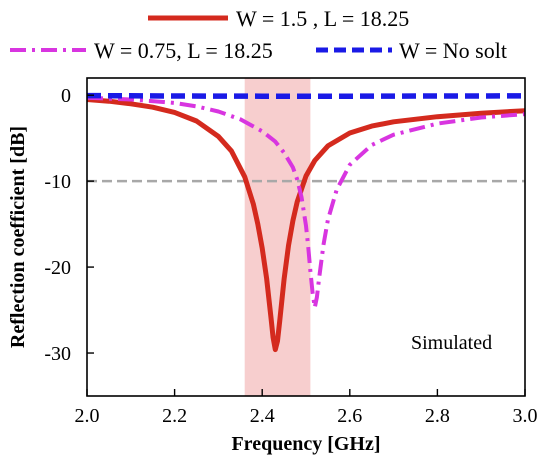  What do you see at coordinates (66, 96) in the screenshot?
I see `y-tick-label: 0` at bounding box center [66, 96].